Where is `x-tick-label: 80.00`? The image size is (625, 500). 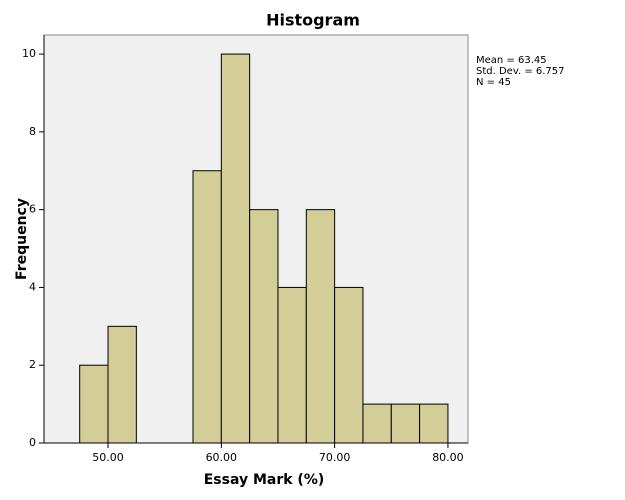 x-tick-label: 80.00 is located at coordinates (448, 457).